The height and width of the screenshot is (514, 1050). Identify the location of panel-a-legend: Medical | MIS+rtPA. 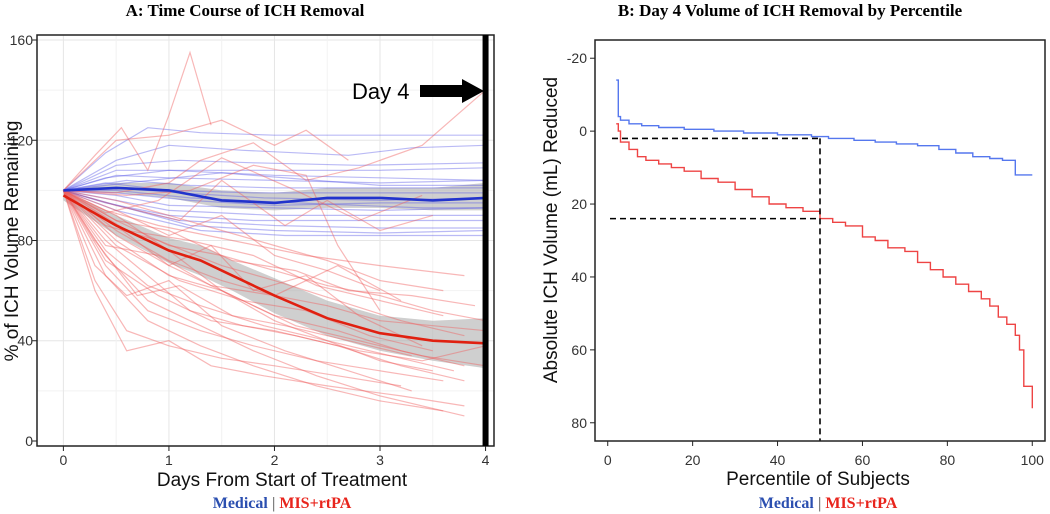
(282, 503).